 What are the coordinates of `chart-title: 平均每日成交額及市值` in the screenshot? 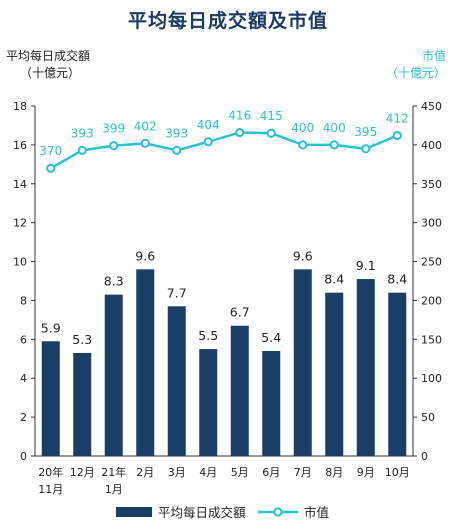 It's located at (227, 21).